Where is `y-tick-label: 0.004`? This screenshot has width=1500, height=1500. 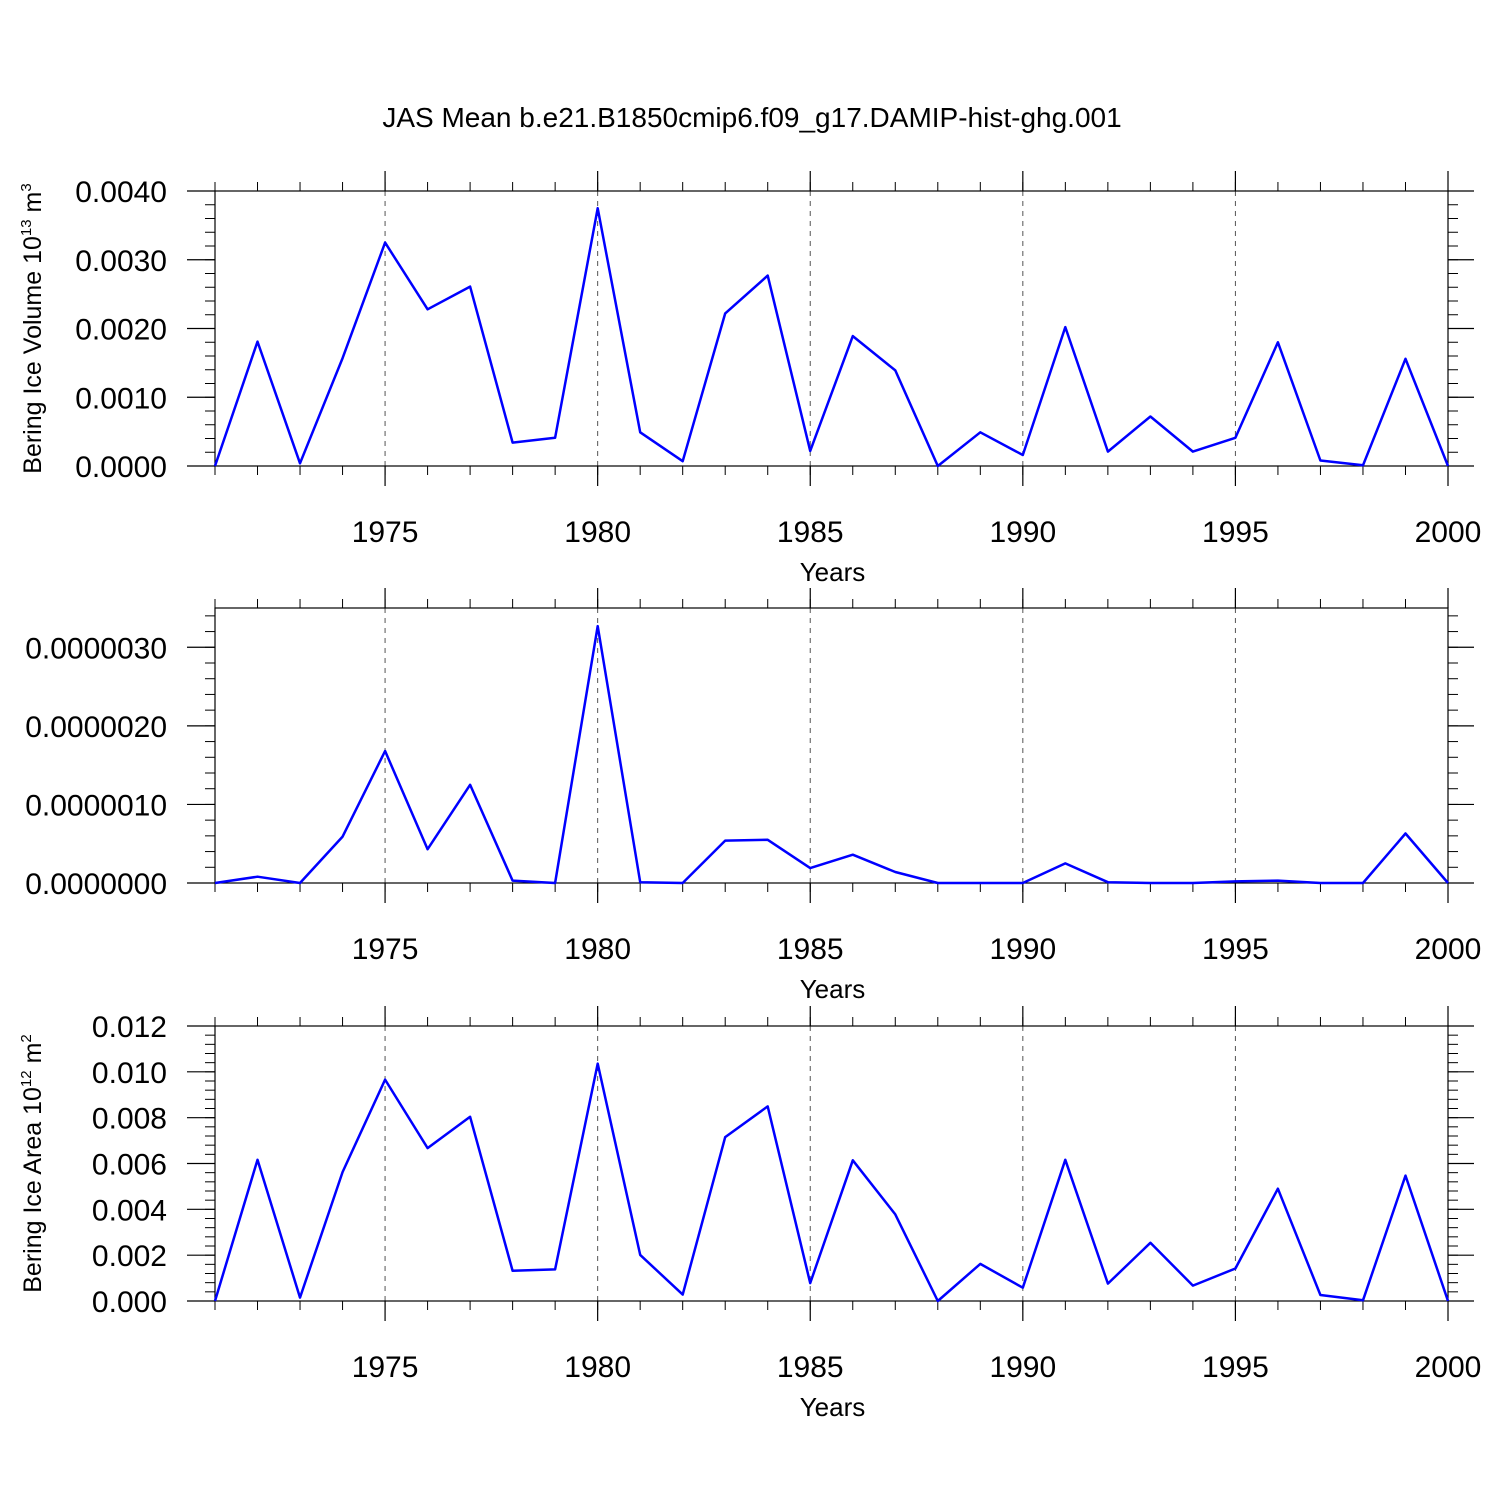
y-tick-label: 0.004 is located at coordinates (129, 1210).